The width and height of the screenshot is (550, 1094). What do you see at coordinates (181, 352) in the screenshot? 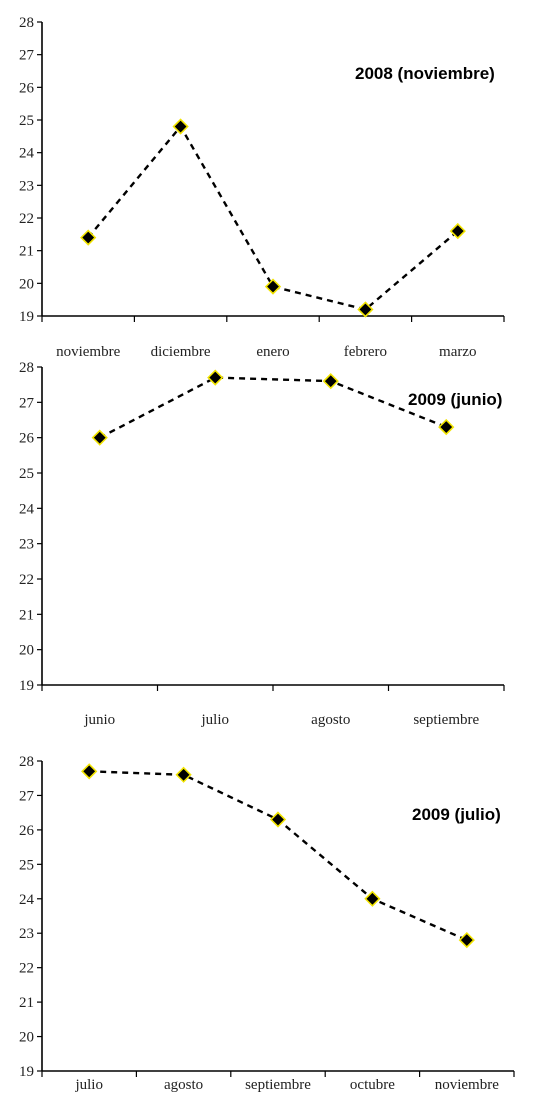
I see `x-tick-label: diciembre` at bounding box center [181, 352].